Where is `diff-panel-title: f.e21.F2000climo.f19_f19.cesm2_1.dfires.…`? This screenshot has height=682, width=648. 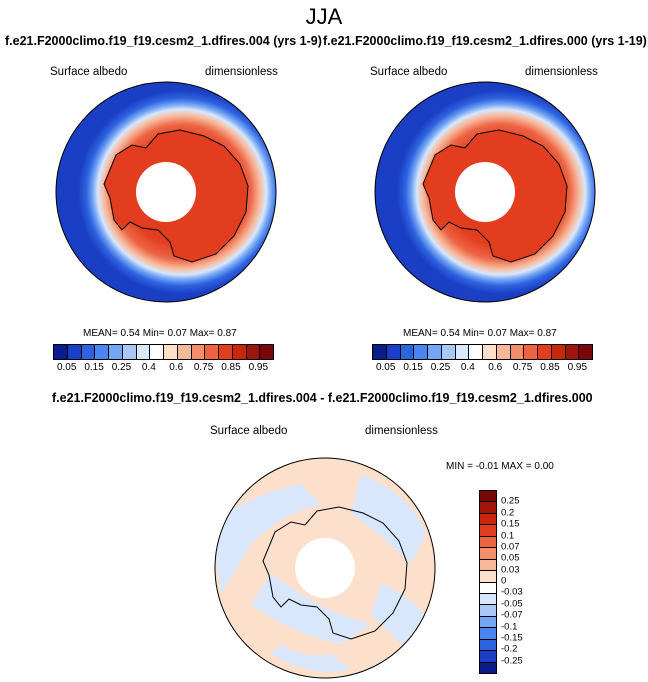 diff-panel-title: f.e21.F2000climo.f19_f19.cesm2_1.dfires.… is located at coordinates (322, 398).